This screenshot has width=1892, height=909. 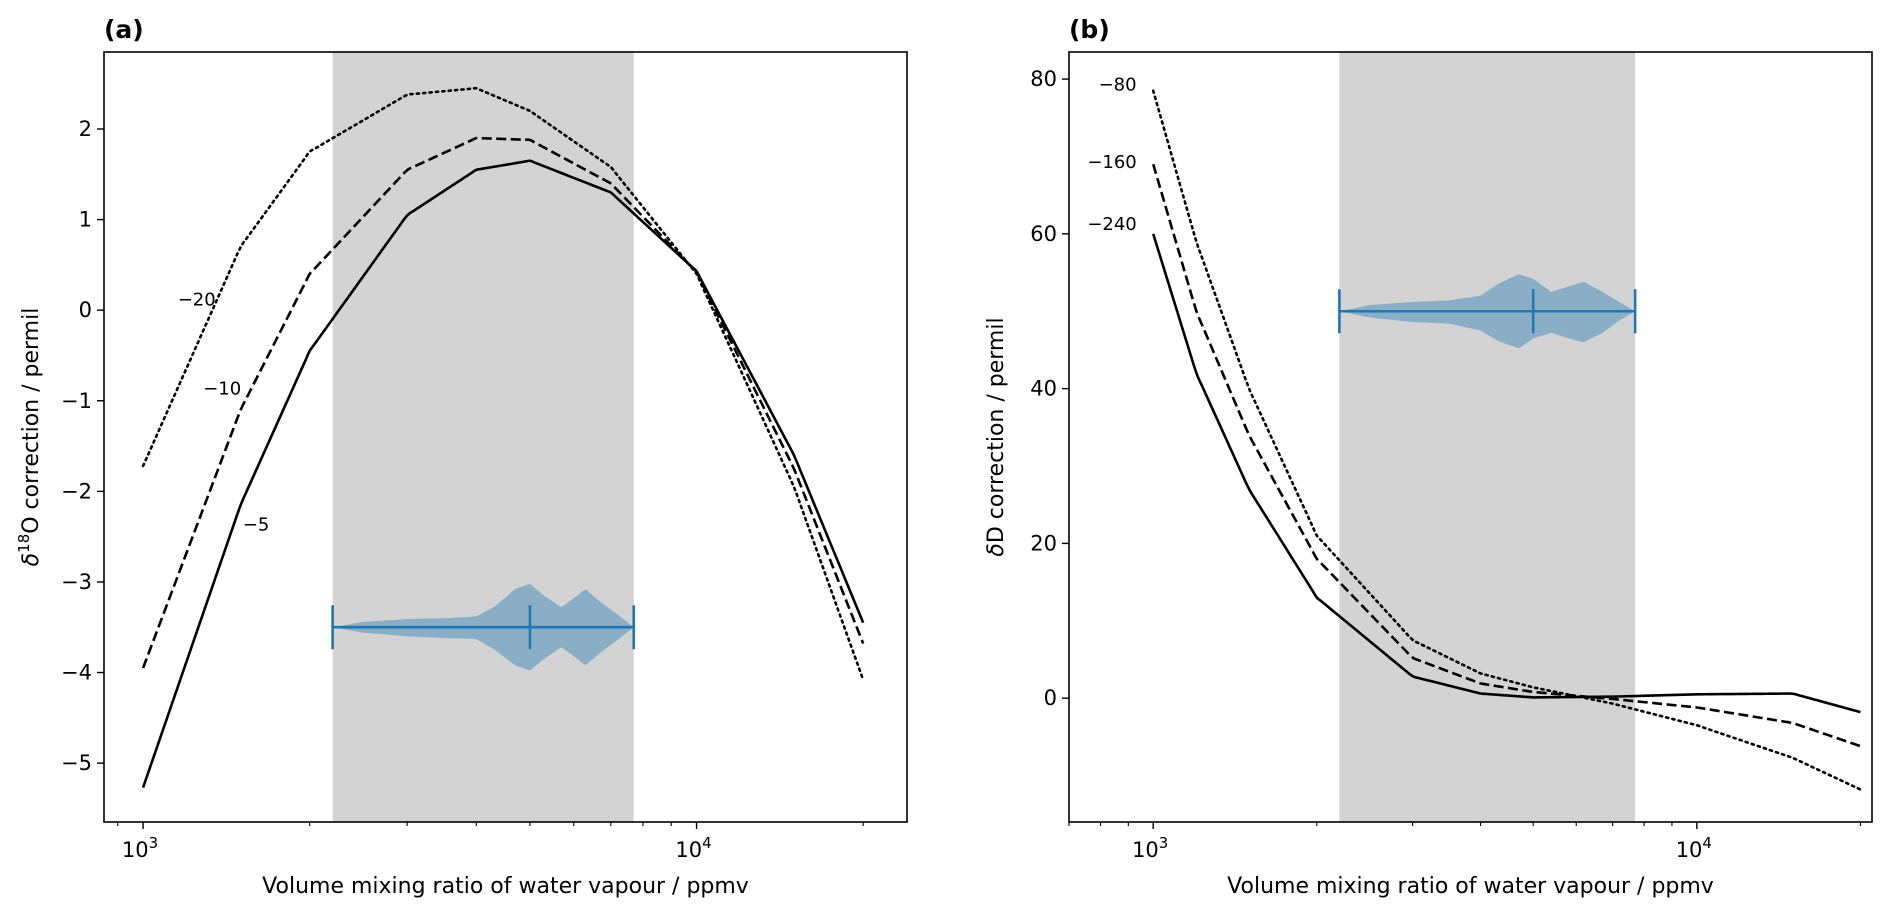 What do you see at coordinates (1487, 437) in the screenshot?
I see `shaded-range` at bounding box center [1487, 437].